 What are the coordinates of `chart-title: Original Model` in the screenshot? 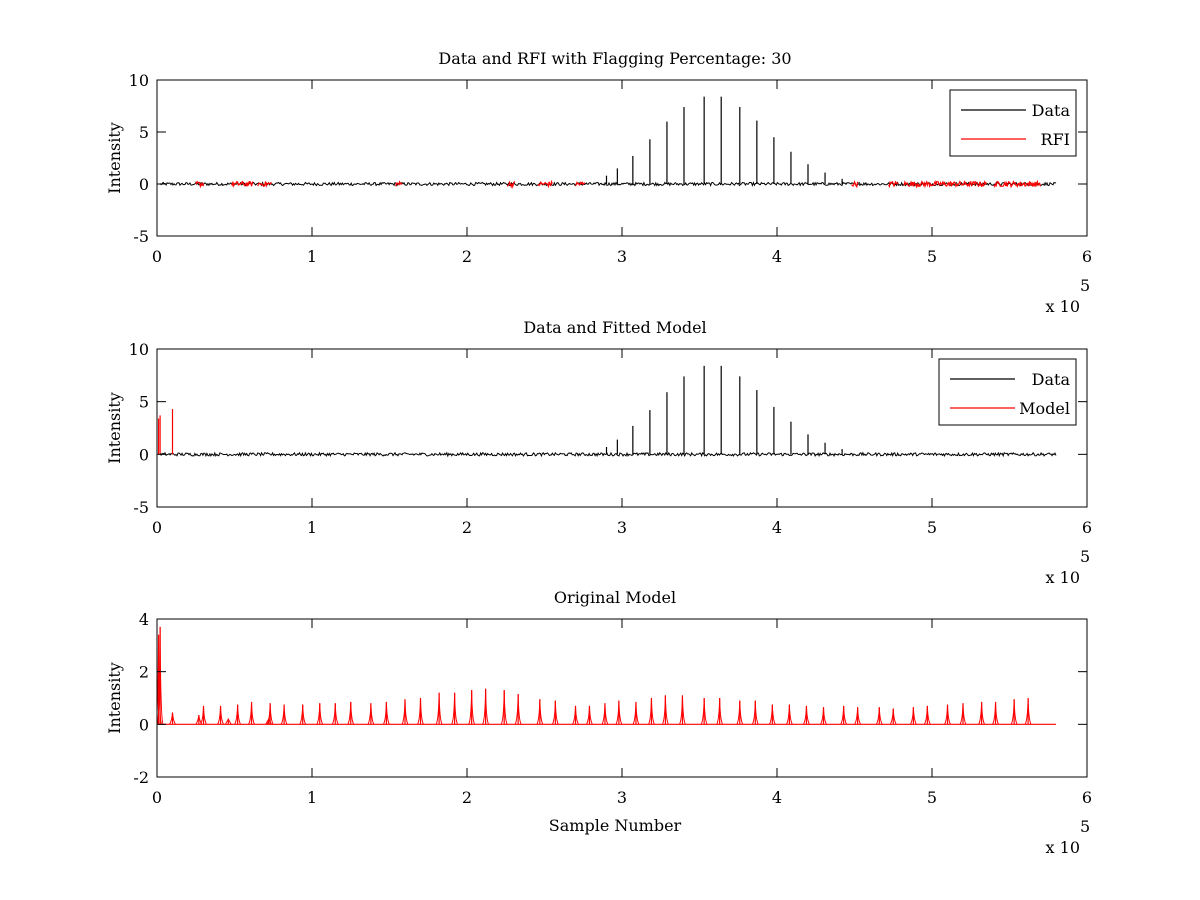 It's located at (615, 597).